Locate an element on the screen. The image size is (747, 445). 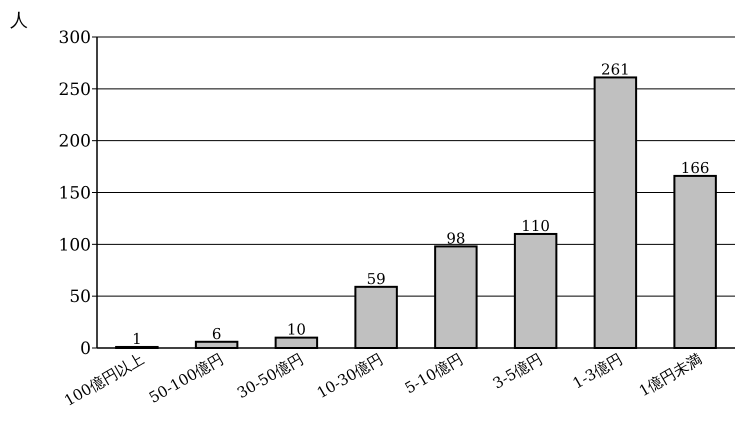
x-tick-label: 3-5億円 is located at coordinates (518, 371).